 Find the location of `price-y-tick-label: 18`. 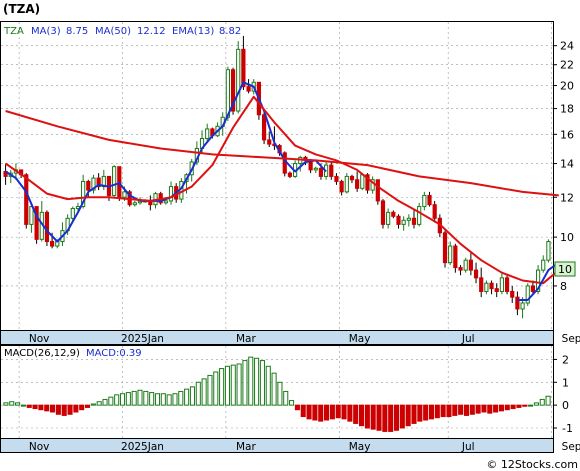

price-y-tick-label: 18 is located at coordinates (567, 109).